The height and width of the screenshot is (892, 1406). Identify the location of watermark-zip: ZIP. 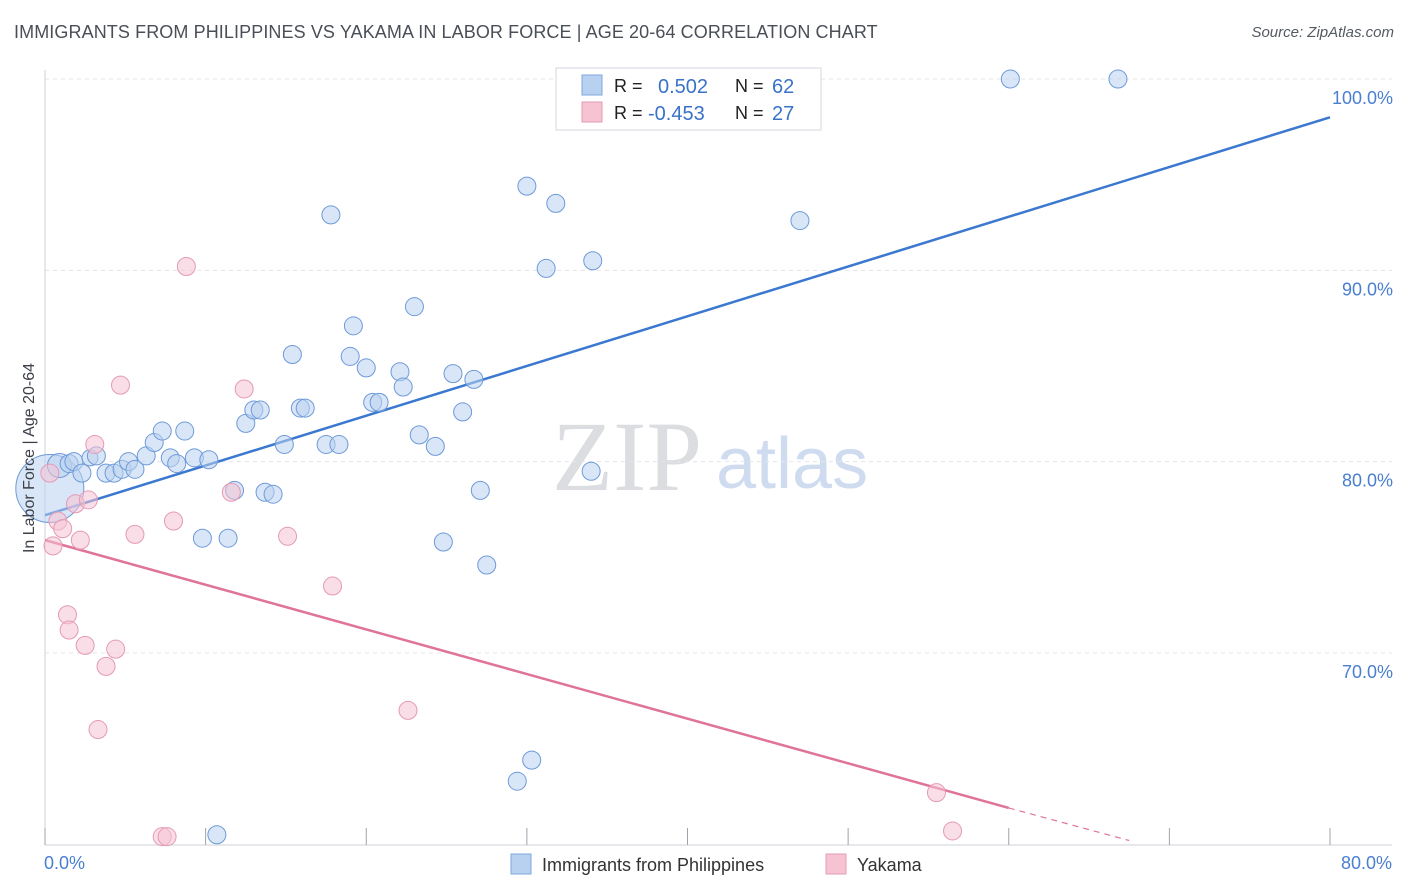
(627, 456).